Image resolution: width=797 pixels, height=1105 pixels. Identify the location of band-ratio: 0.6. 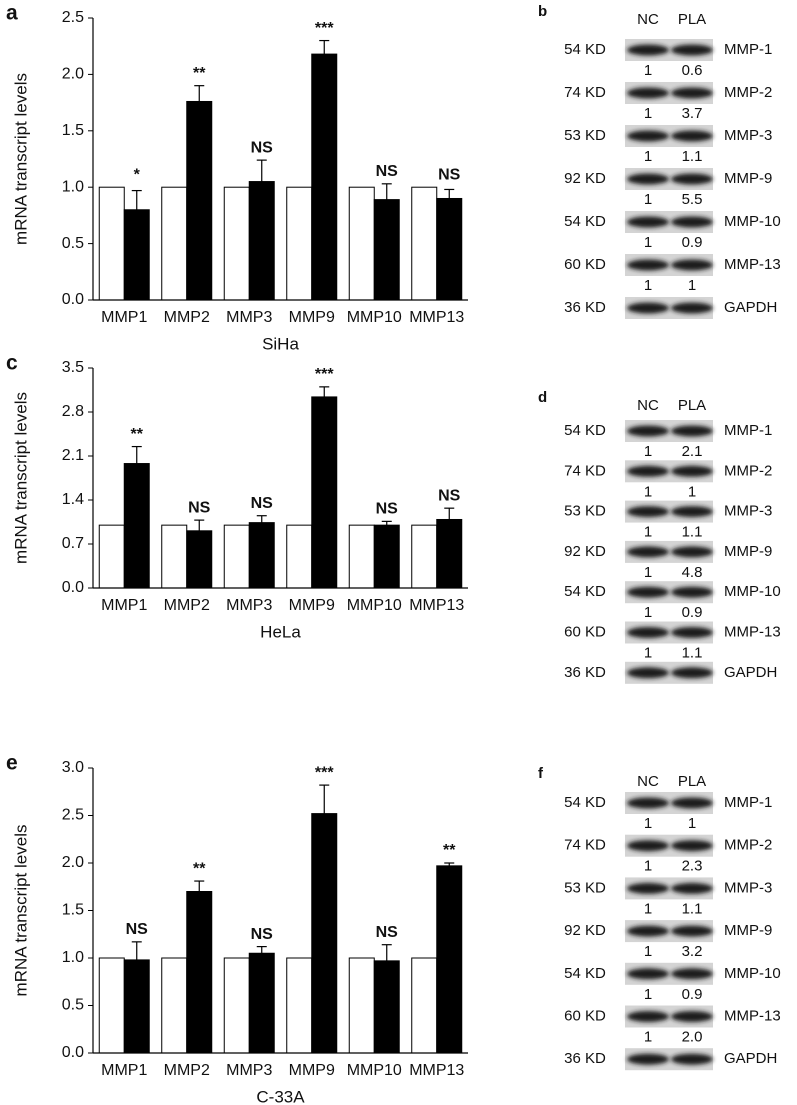
(692, 70).